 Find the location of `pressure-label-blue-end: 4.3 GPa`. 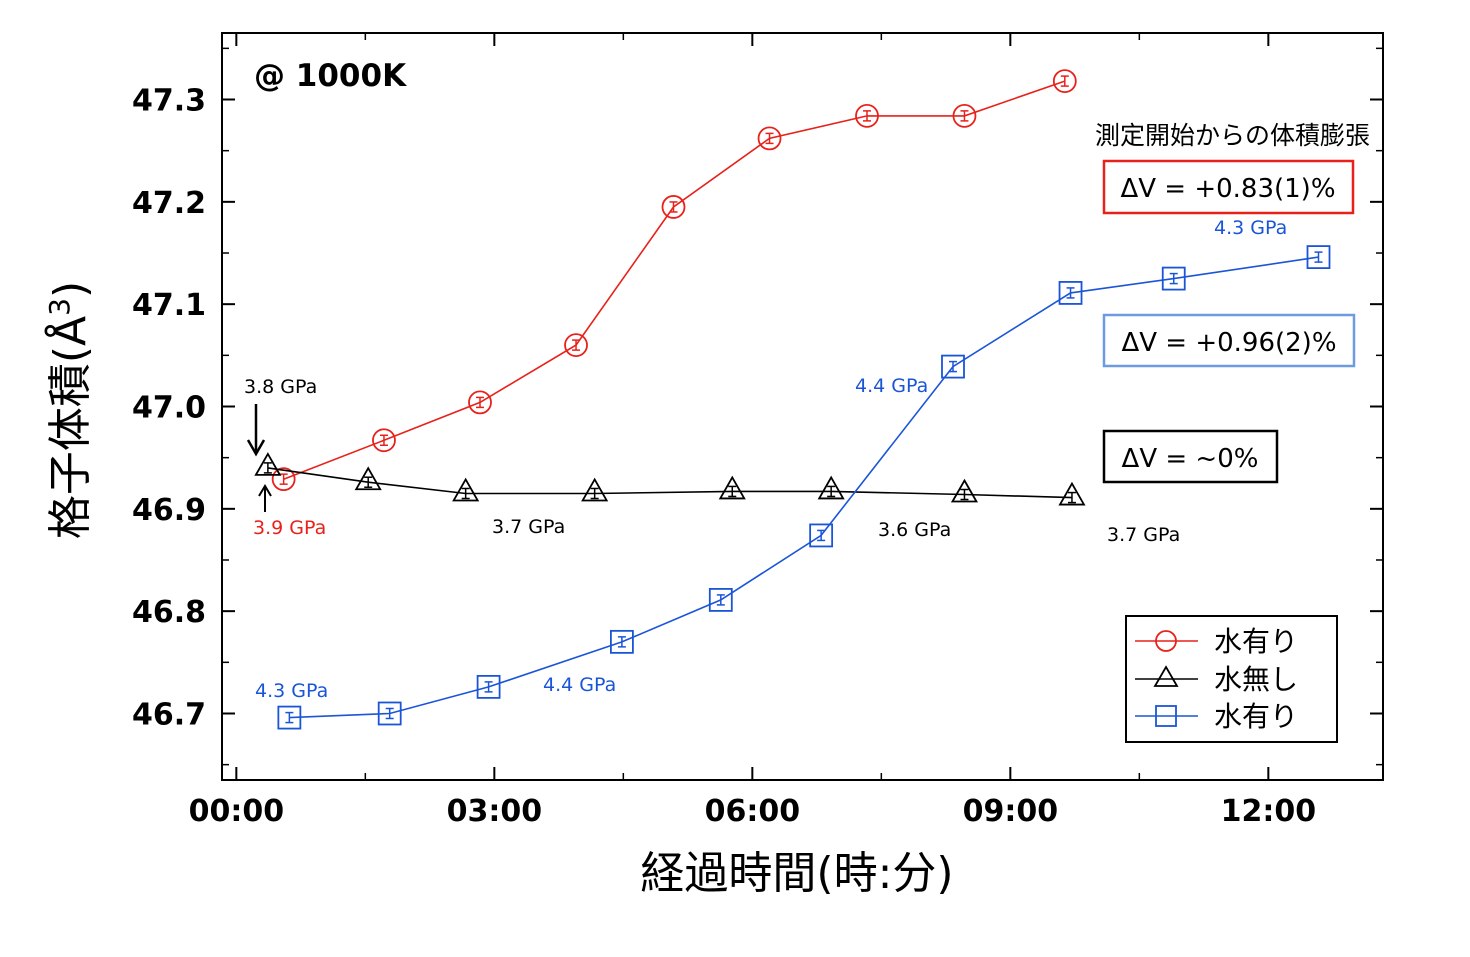

pressure-label-blue-end: 4.3 GPa is located at coordinates (1250, 228).